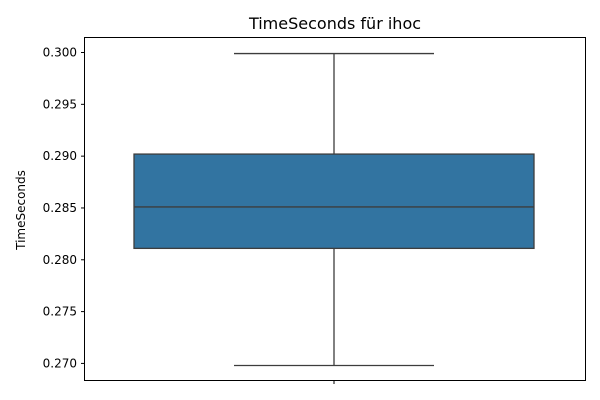 This screenshot has height=400, width=600. What do you see at coordinates (60, 260) in the screenshot?
I see `y-tick-label: 0.280` at bounding box center [60, 260].